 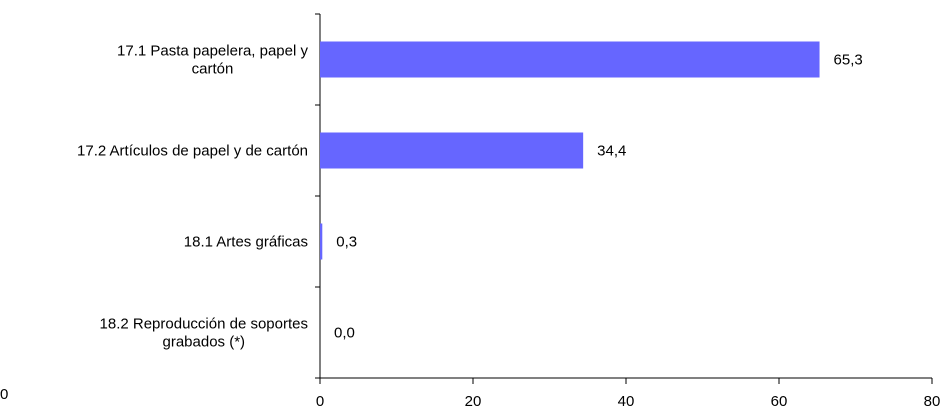 What do you see at coordinates (626, 401) in the screenshot?
I see `x-tick-label: 40` at bounding box center [626, 401].